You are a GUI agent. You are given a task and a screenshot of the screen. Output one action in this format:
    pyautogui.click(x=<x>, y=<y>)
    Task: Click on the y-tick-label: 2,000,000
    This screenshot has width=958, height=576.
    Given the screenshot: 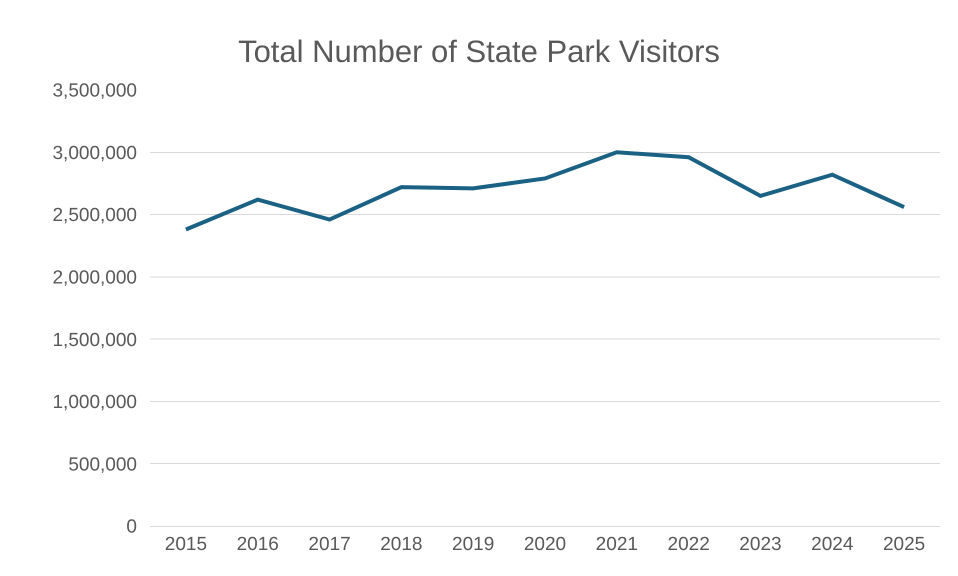 What is the action you would take?
    pyautogui.click(x=94, y=278)
    